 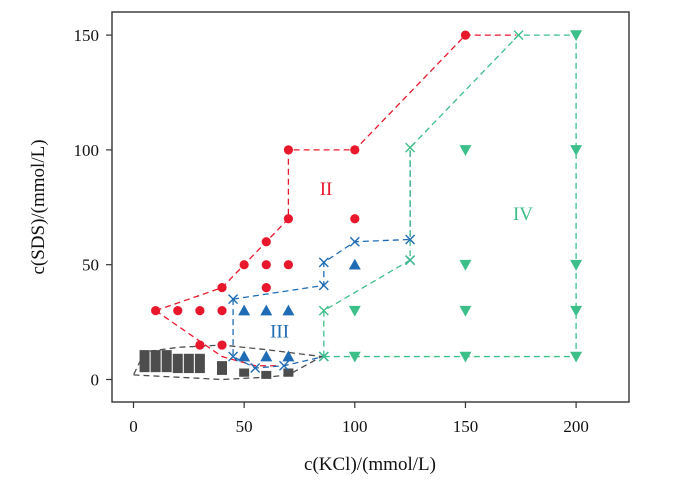 What do you see at coordinates (279, 331) in the screenshot?
I see `region-label: III` at bounding box center [279, 331].